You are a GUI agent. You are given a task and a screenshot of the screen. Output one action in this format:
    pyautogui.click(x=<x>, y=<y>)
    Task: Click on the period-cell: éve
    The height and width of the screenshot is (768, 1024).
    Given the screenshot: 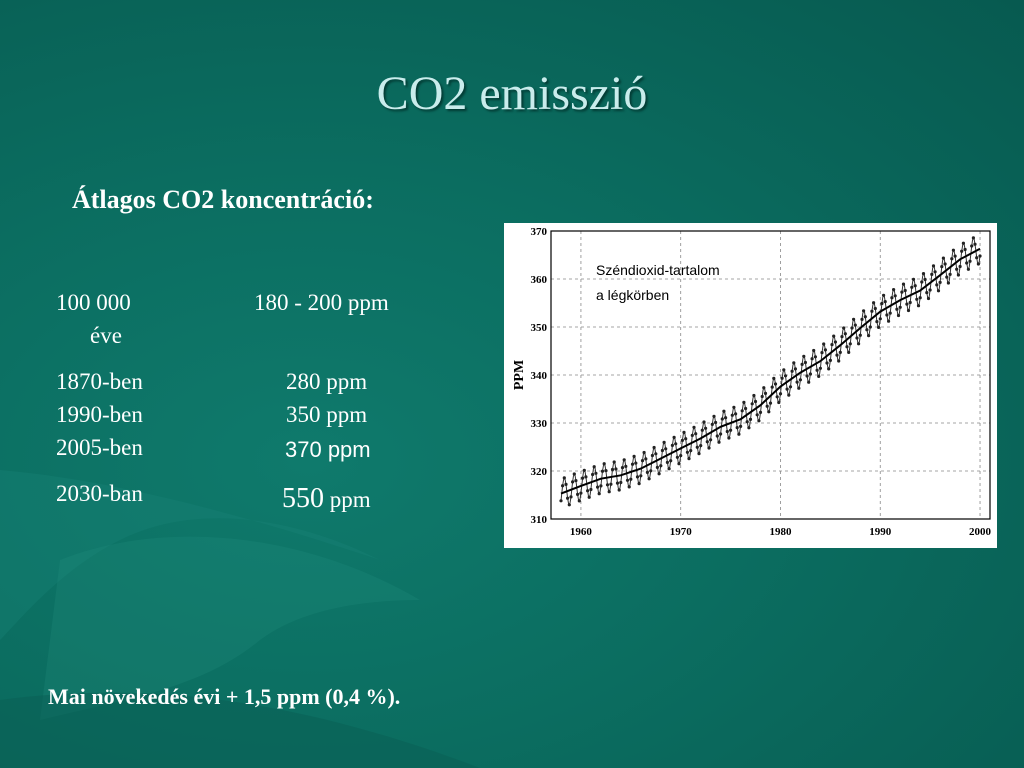 What is the action you would take?
    pyautogui.click(x=106, y=335)
    